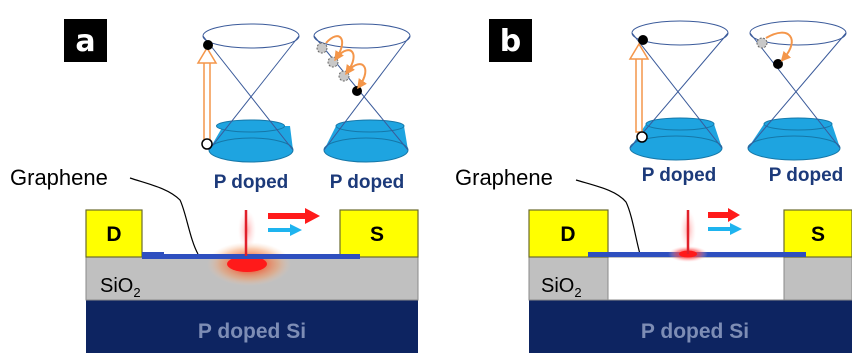  What do you see at coordinates (207, 100) in the screenshot?
I see `excitation-arrow-a1` at bounding box center [207, 100].